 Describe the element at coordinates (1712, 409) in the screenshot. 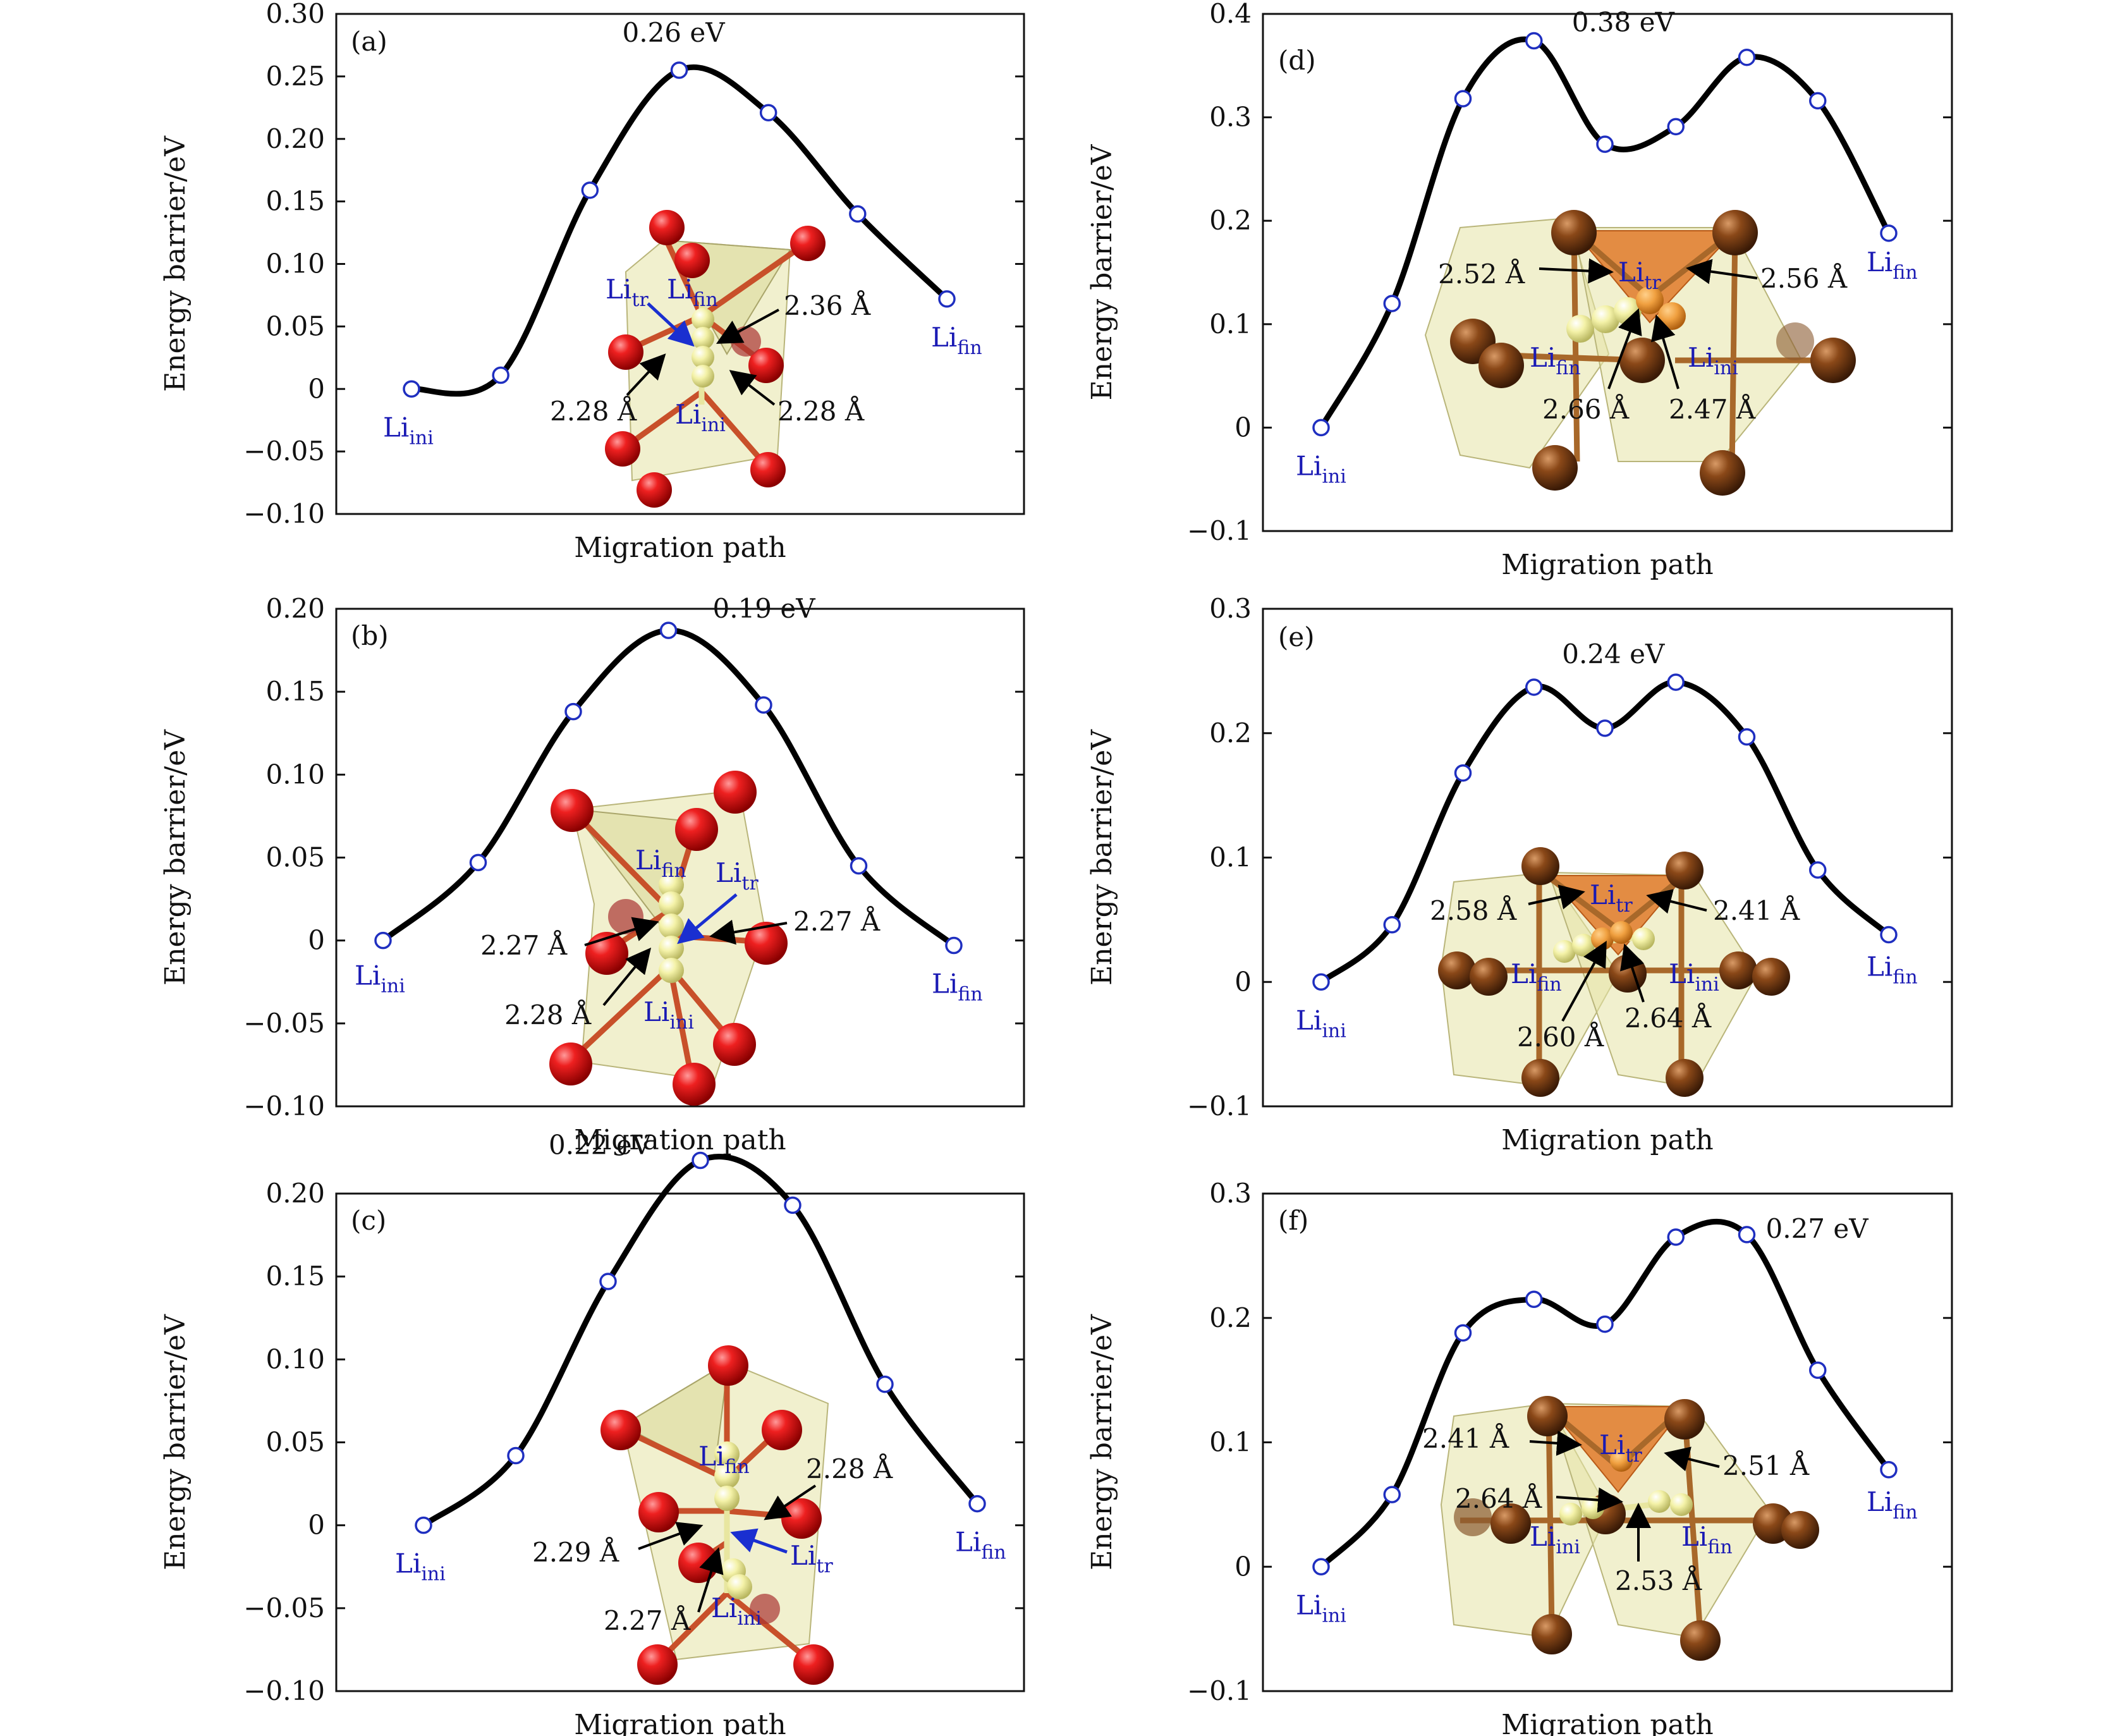

I see `distance-label-d-4: 2.47 Å` at that location.